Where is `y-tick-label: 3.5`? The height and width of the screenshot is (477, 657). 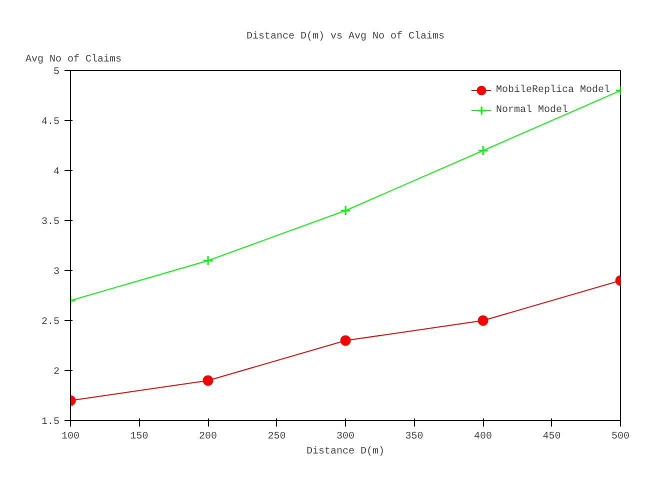
y-tick-label: 3.5 is located at coordinates (50, 222).